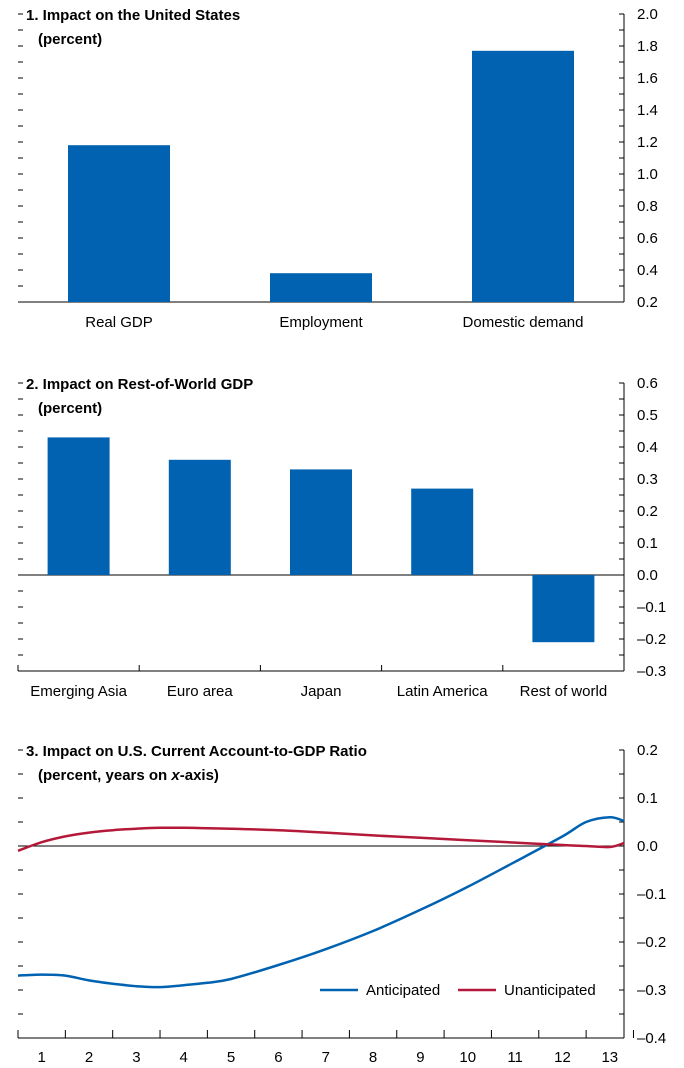  What do you see at coordinates (136, 1057) in the screenshot?
I see `x-tick-label: 3` at bounding box center [136, 1057].